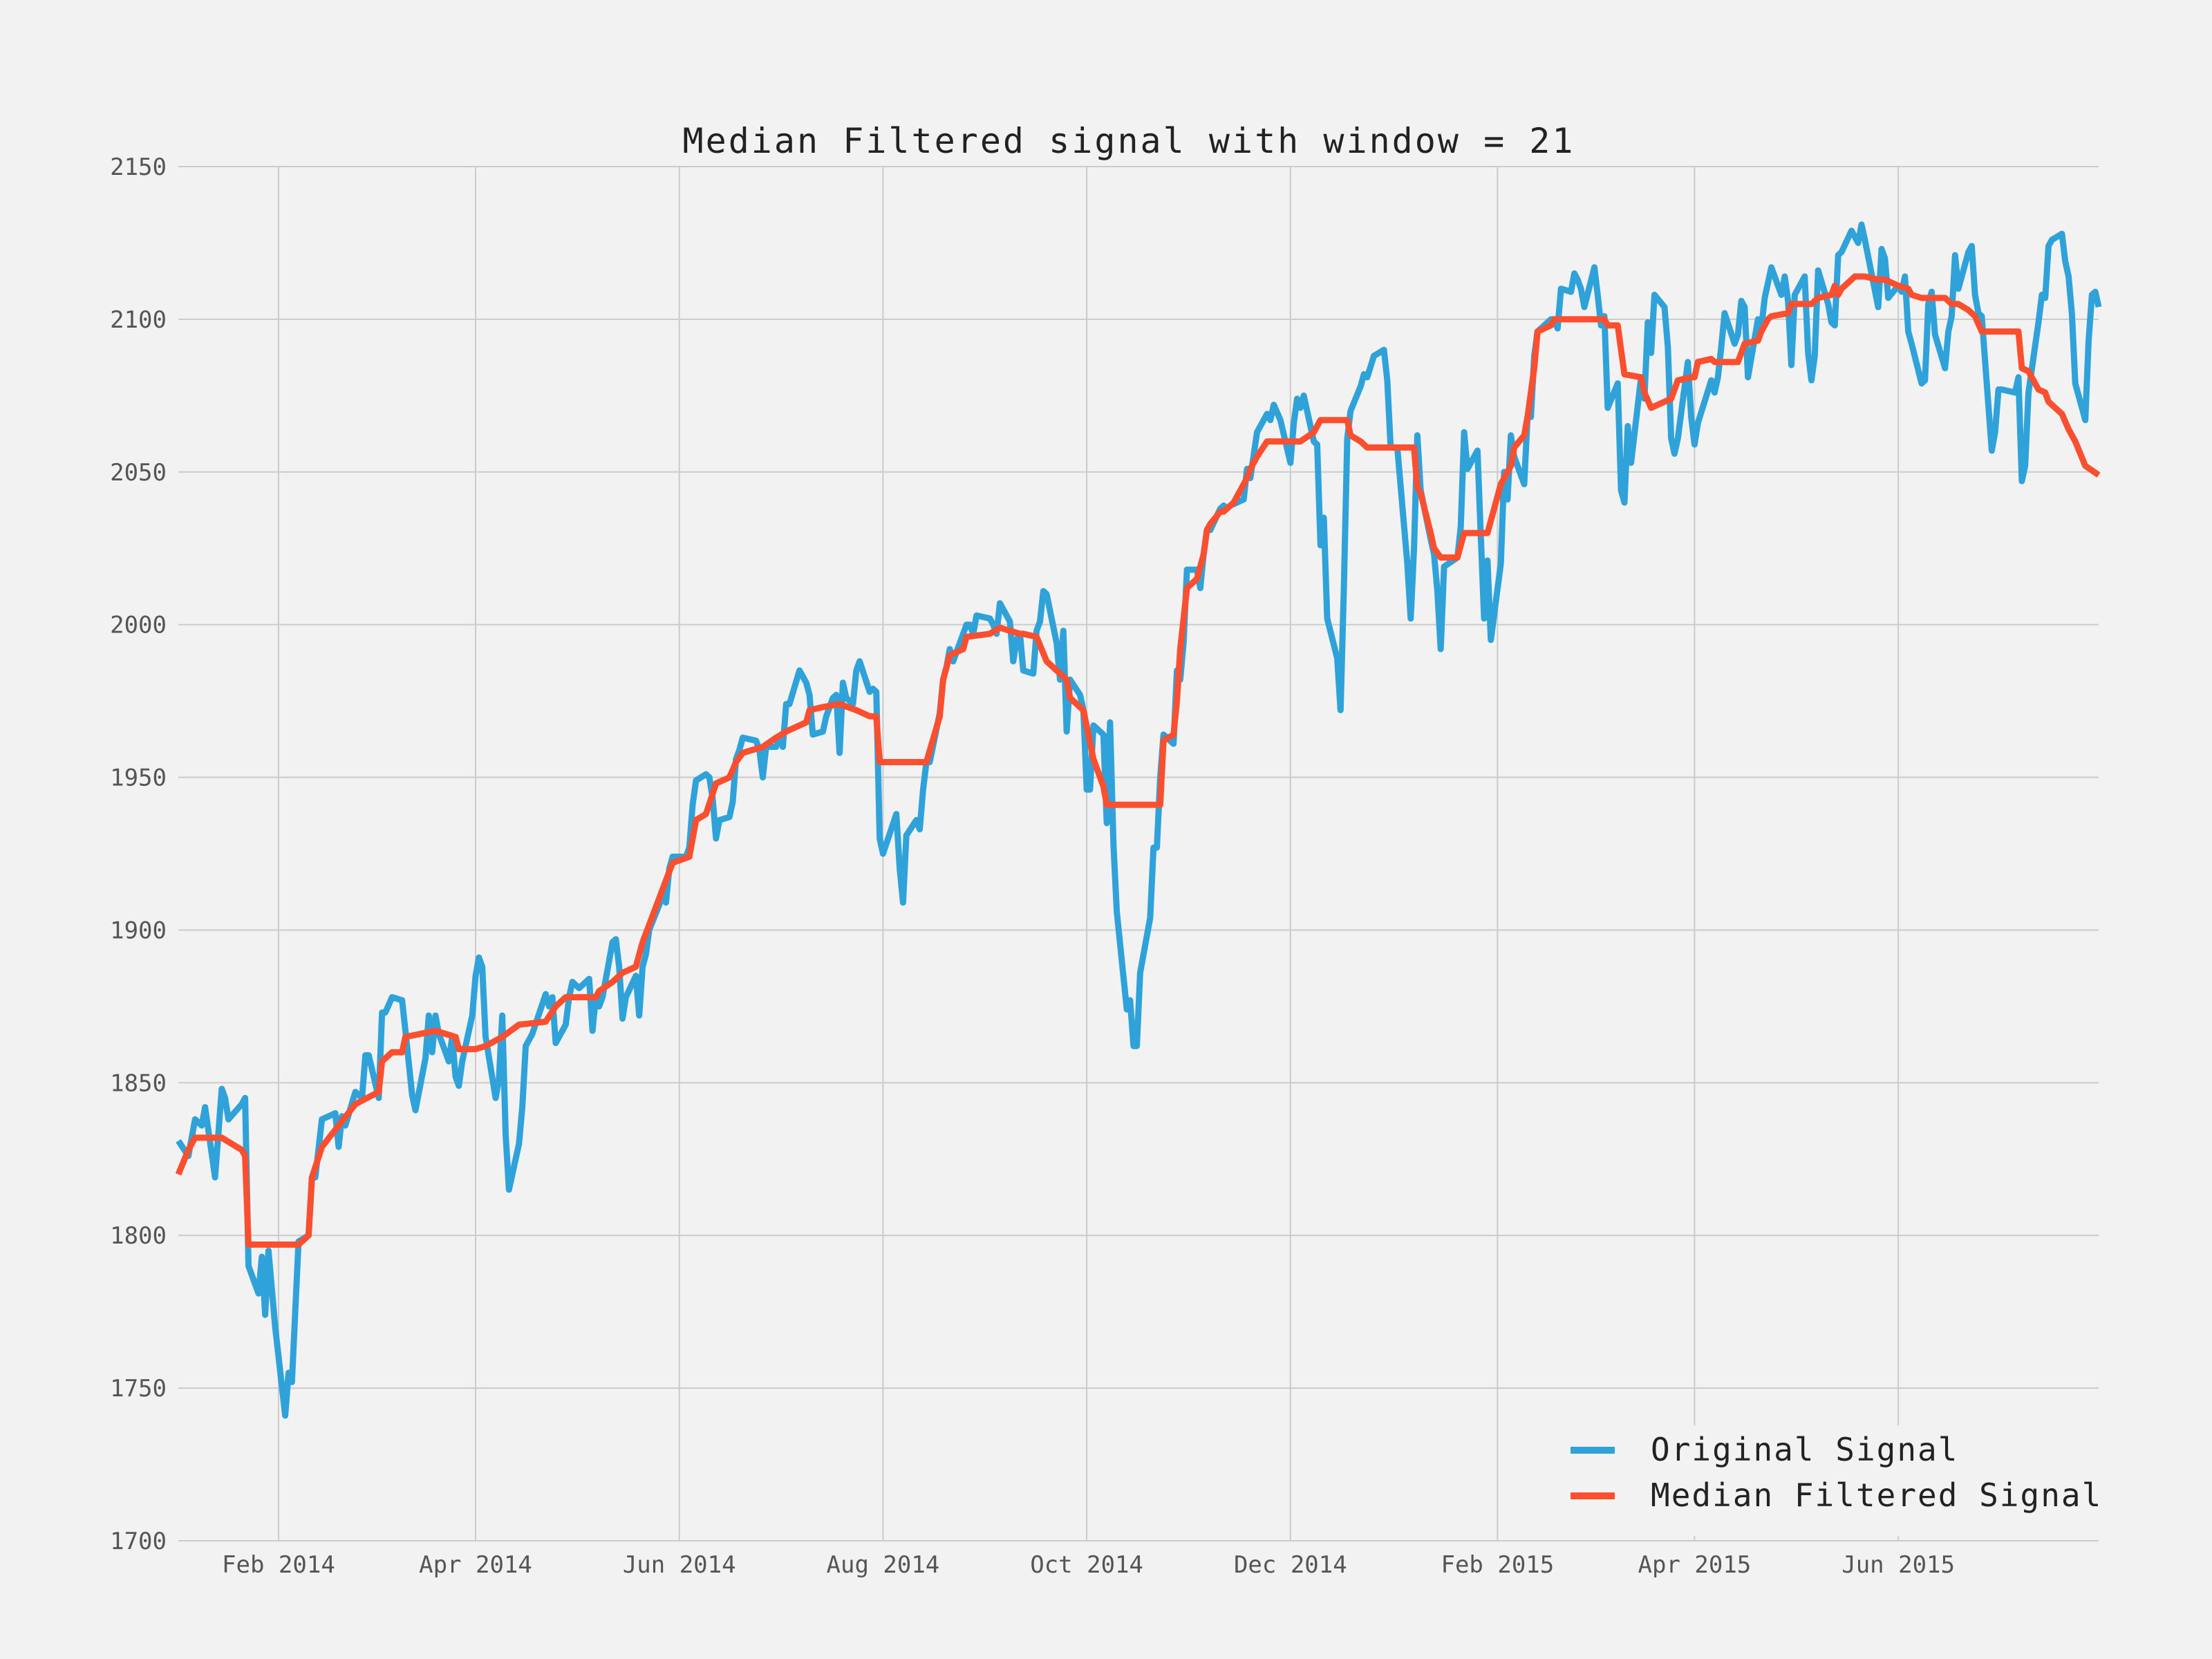 This screenshot has height=1659, width=2212. What do you see at coordinates (679, 1565) in the screenshot?
I see `x-tick-label: Jun 2014` at bounding box center [679, 1565].